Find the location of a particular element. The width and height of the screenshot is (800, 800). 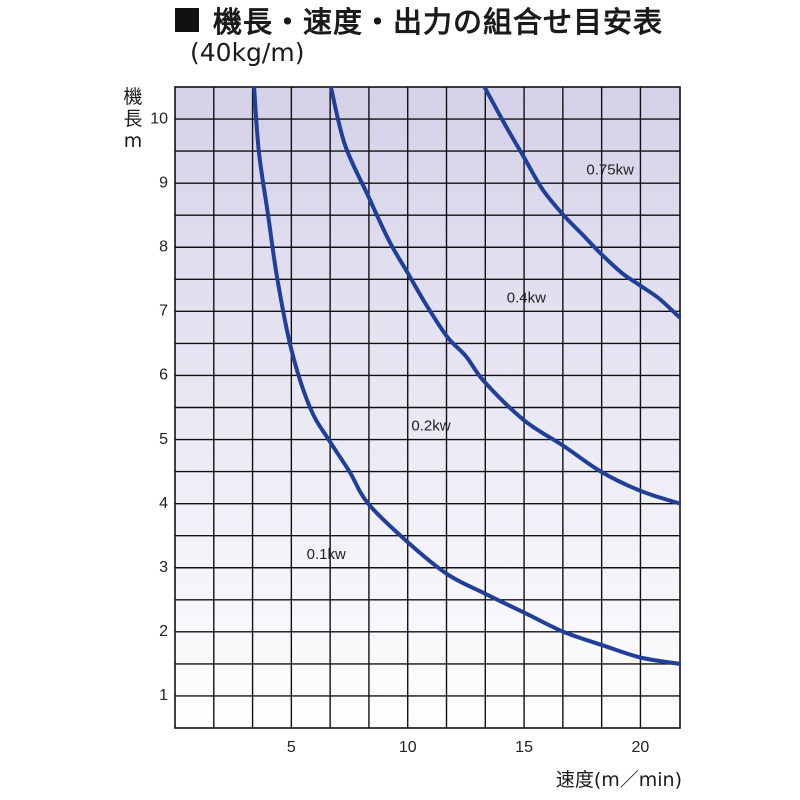

y-axis-label: 機 長 m is located at coordinates (133, 119).